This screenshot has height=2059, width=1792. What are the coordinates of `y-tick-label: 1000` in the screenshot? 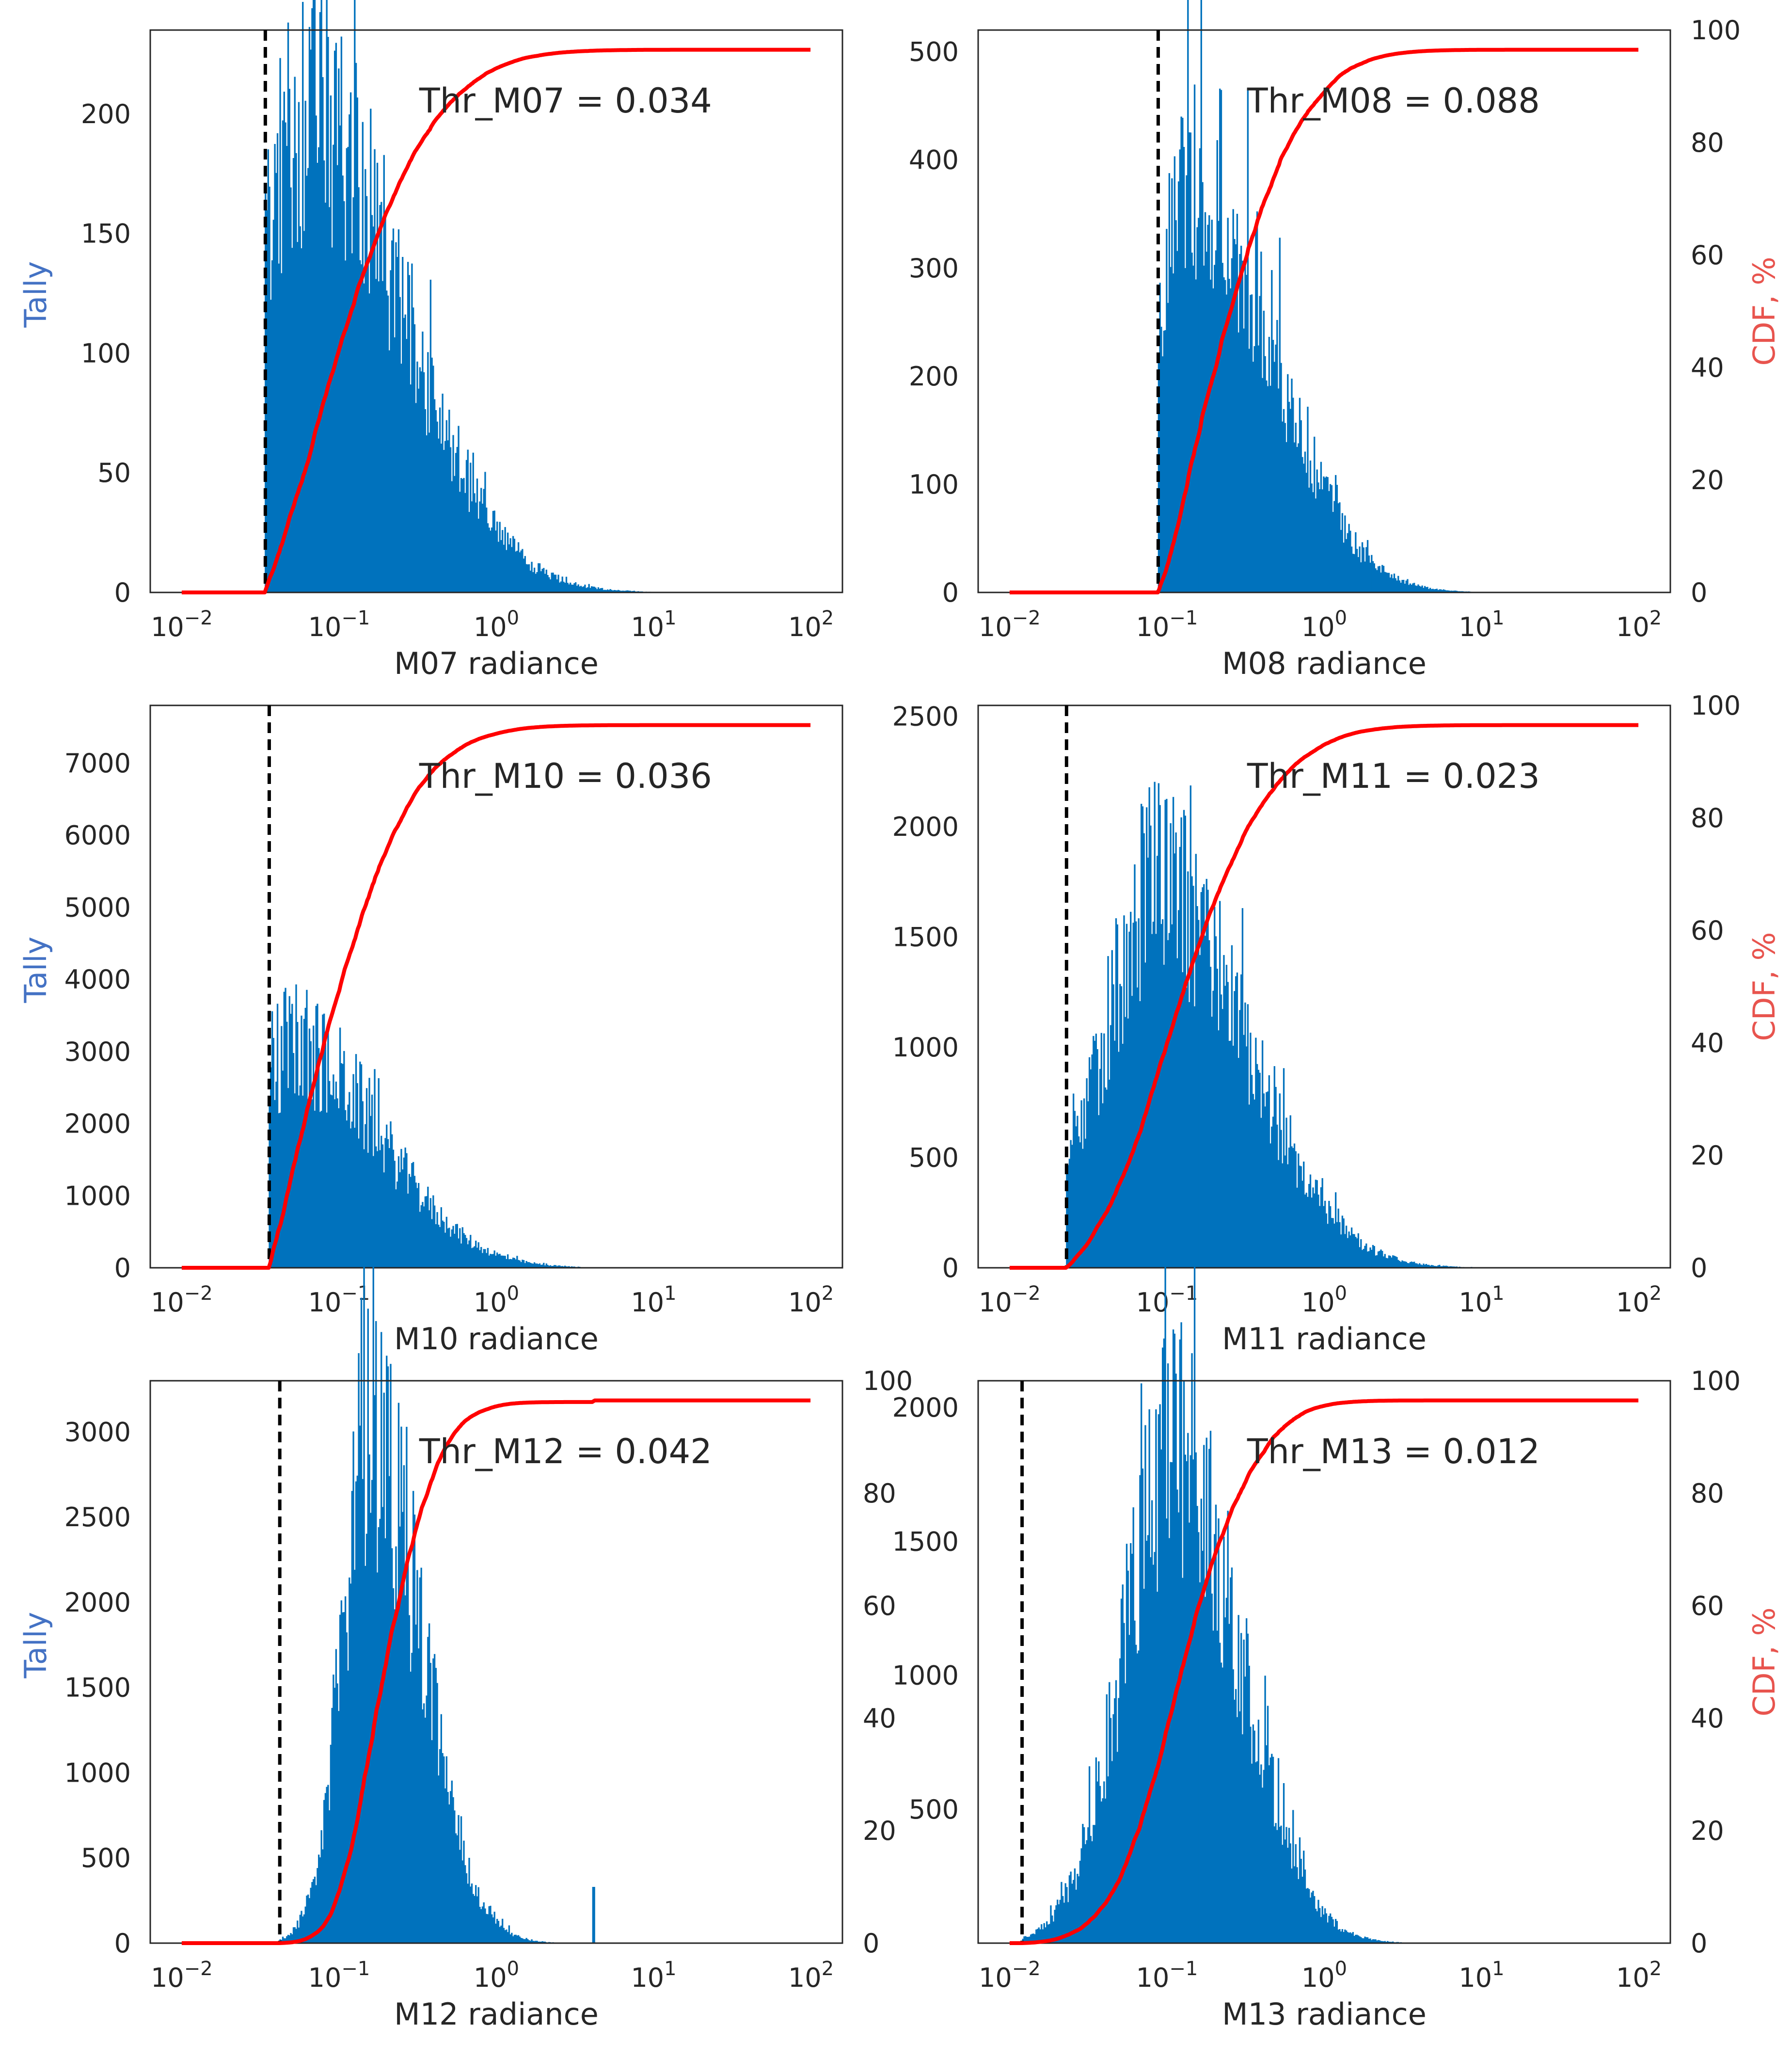 It's located at (925, 1675).